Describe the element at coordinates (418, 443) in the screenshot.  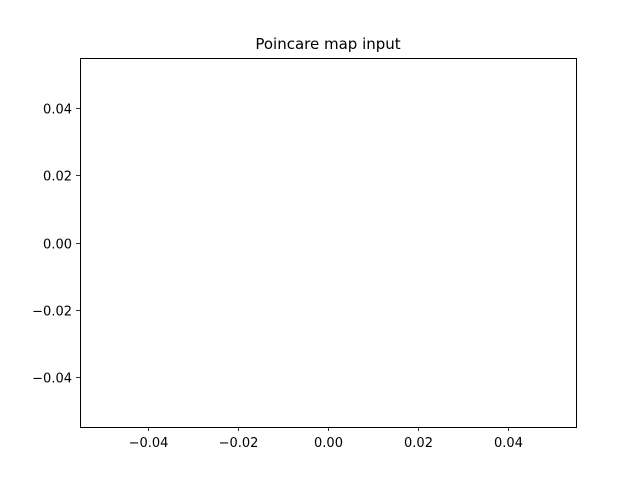
I see `x-tick-label: 0.02` at that location.